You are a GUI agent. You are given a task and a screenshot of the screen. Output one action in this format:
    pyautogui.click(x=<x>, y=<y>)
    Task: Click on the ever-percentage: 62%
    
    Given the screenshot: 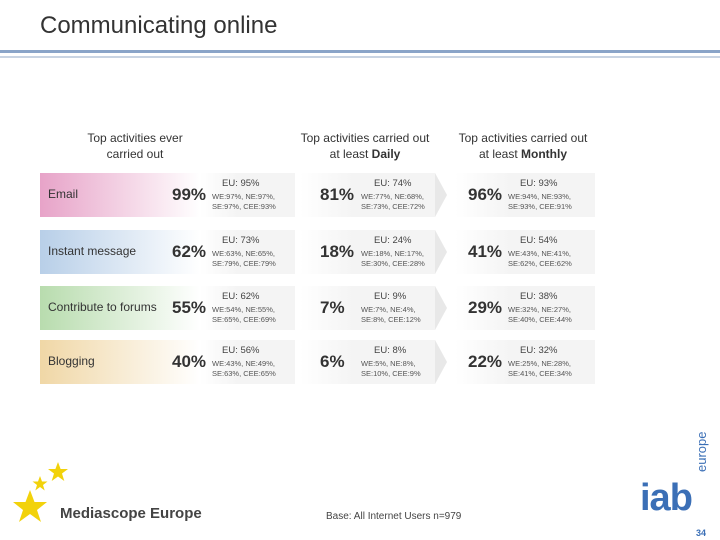 What is the action you would take?
    pyautogui.click(x=189, y=251)
    